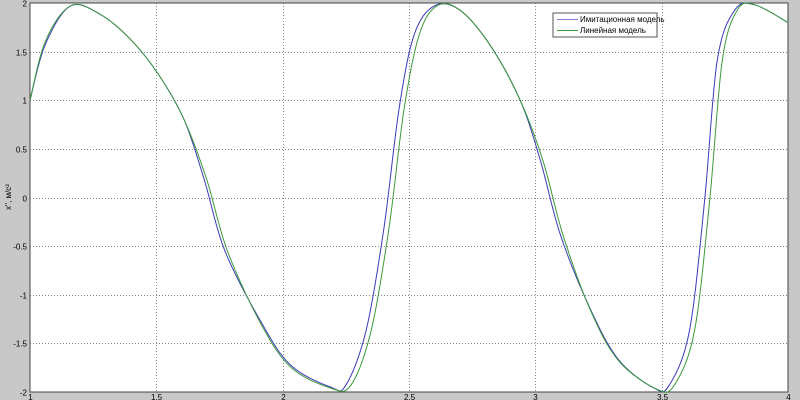  I want to click on x-tick-label: 2.5, so click(410, 396).